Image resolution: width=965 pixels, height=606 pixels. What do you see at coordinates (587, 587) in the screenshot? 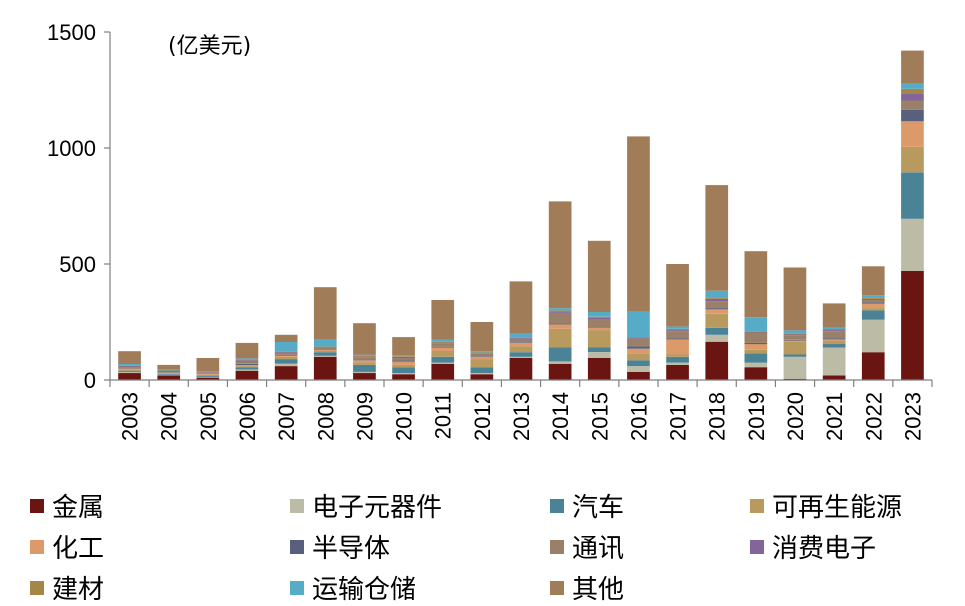
I see `legend-item: 其他` at bounding box center [587, 587].